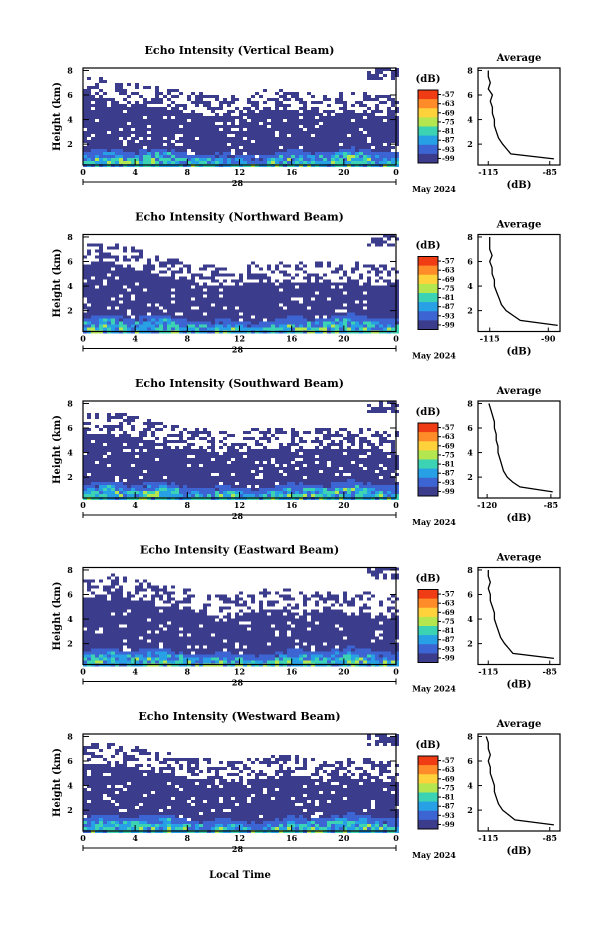 This screenshot has width=614, height=929. I want to click on y-tick-label: 6, so click(70, 595).